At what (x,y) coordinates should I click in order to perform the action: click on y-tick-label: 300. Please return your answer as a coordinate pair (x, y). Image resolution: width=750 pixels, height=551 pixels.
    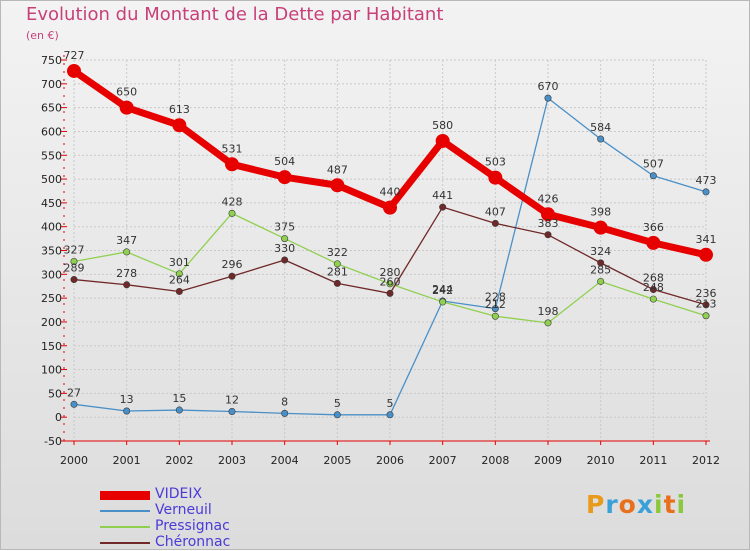
    Looking at the image, I should click on (51, 274).